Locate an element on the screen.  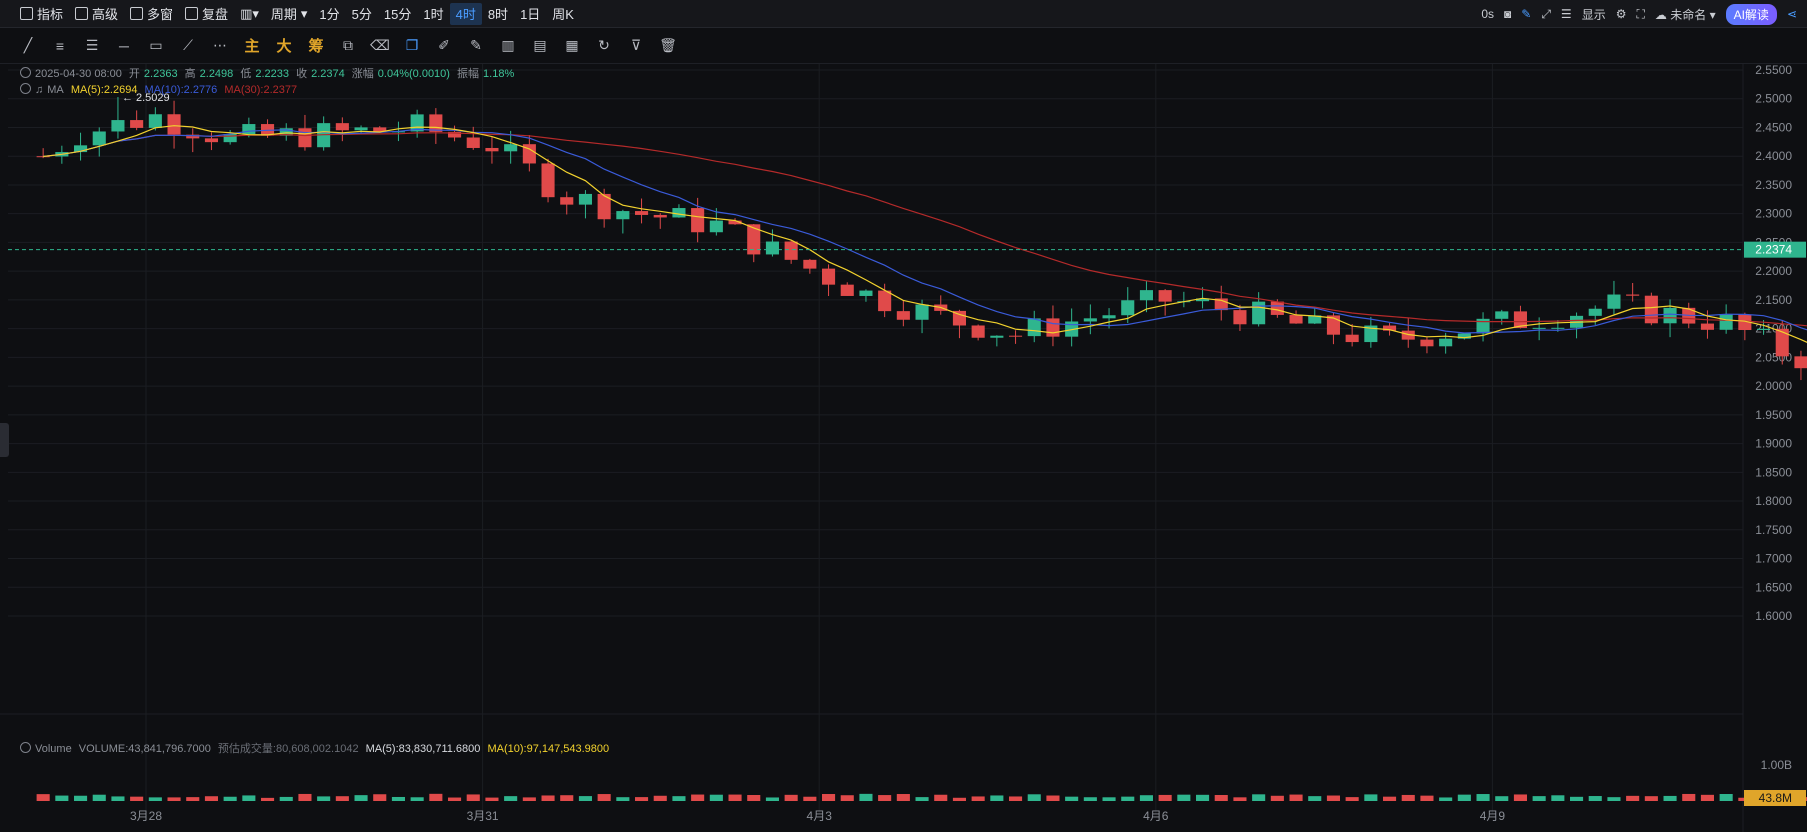
popout-icon: ⤢ is located at coordinates (1546, 13).